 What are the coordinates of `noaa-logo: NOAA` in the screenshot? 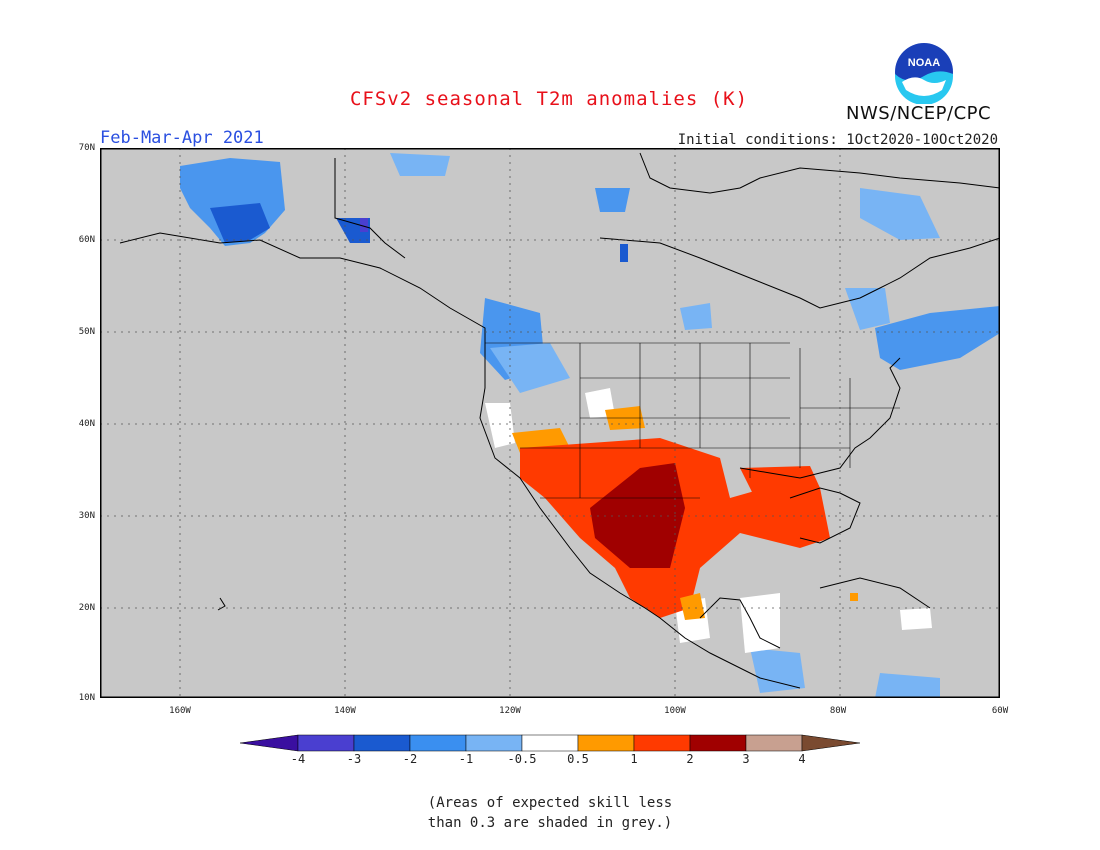 It's located at (924, 72).